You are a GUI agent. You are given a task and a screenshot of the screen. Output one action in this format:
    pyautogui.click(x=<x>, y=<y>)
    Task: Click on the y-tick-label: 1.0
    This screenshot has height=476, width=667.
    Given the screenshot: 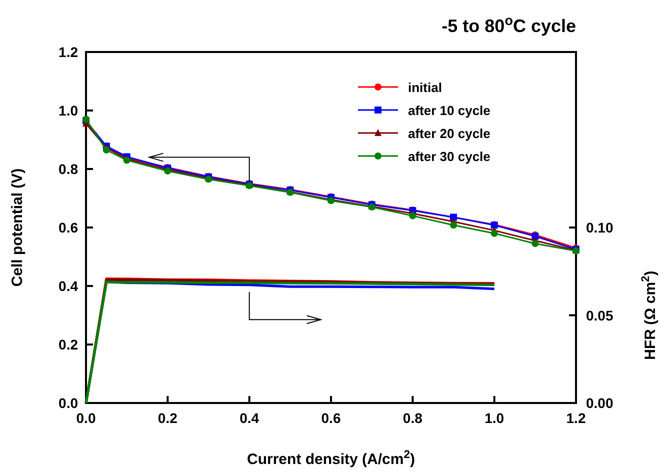 What is the action you would take?
    pyautogui.click(x=68, y=110)
    